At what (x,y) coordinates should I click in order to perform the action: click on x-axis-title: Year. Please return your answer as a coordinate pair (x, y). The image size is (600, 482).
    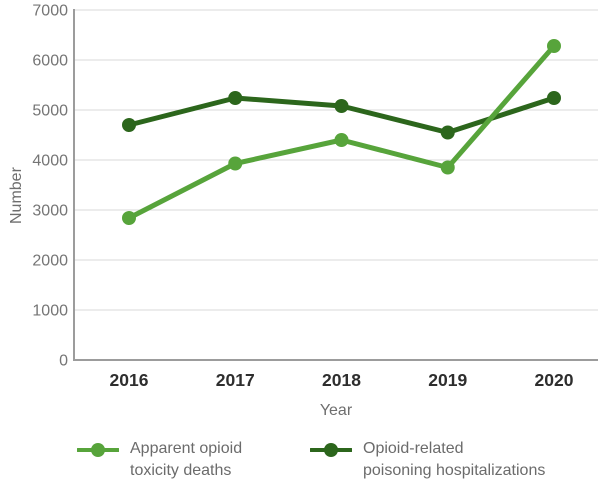
    Looking at the image, I should click on (336, 410).